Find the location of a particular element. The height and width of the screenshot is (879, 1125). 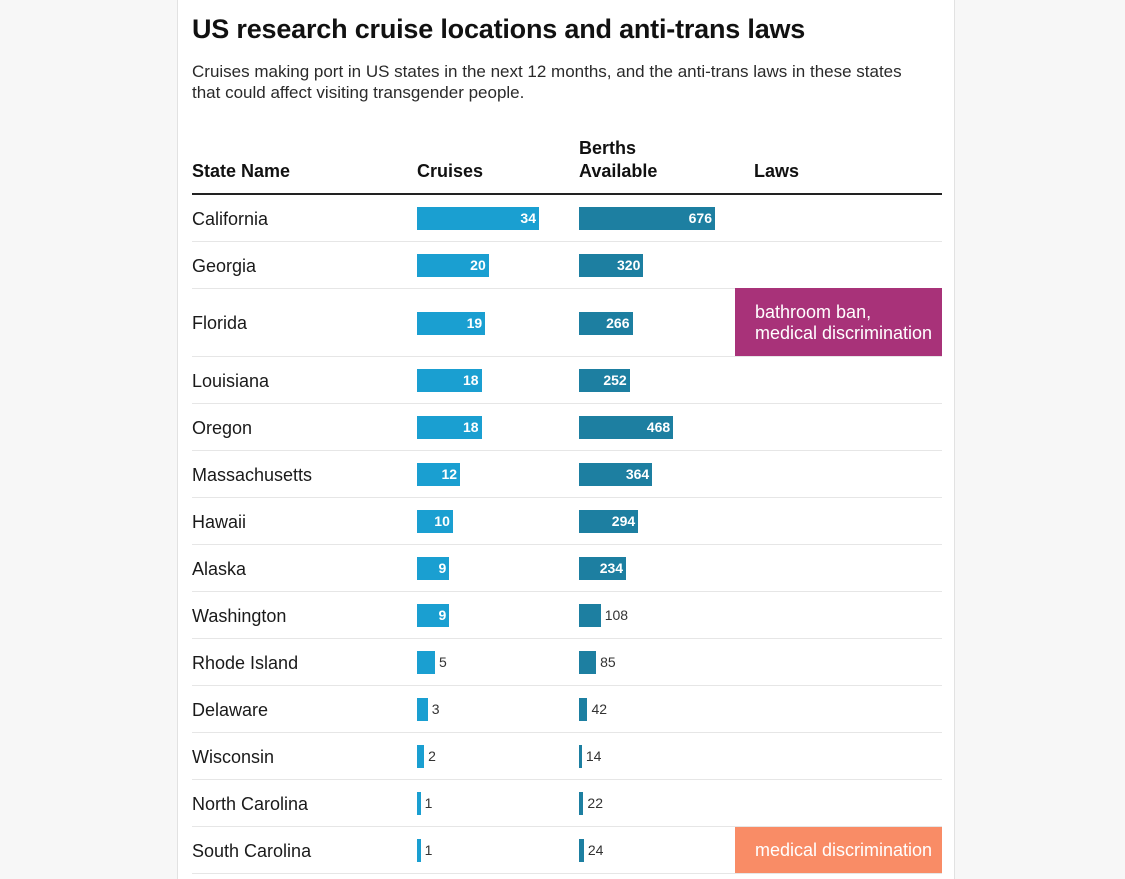

berths-value-label: 676 is located at coordinates (700, 218).